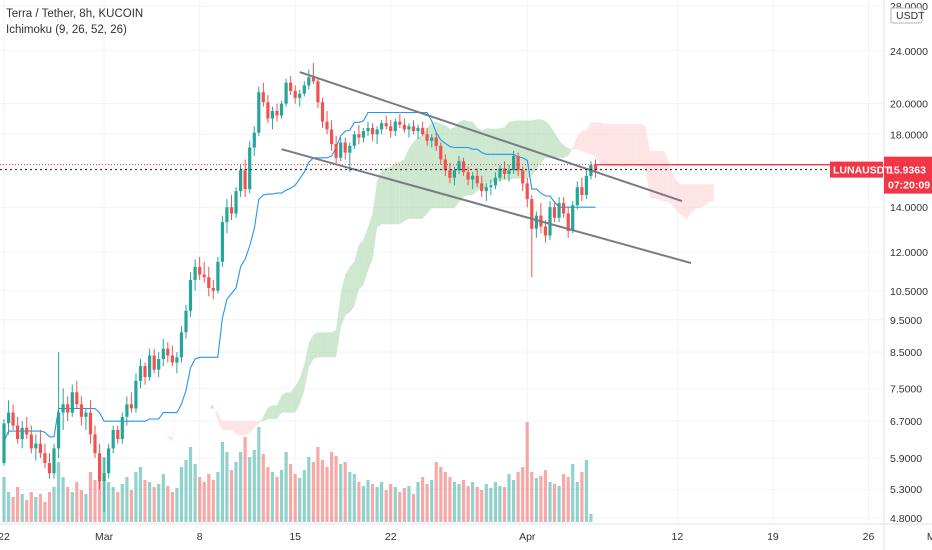  I want to click on currency-badge-label: USDT, so click(910, 16).